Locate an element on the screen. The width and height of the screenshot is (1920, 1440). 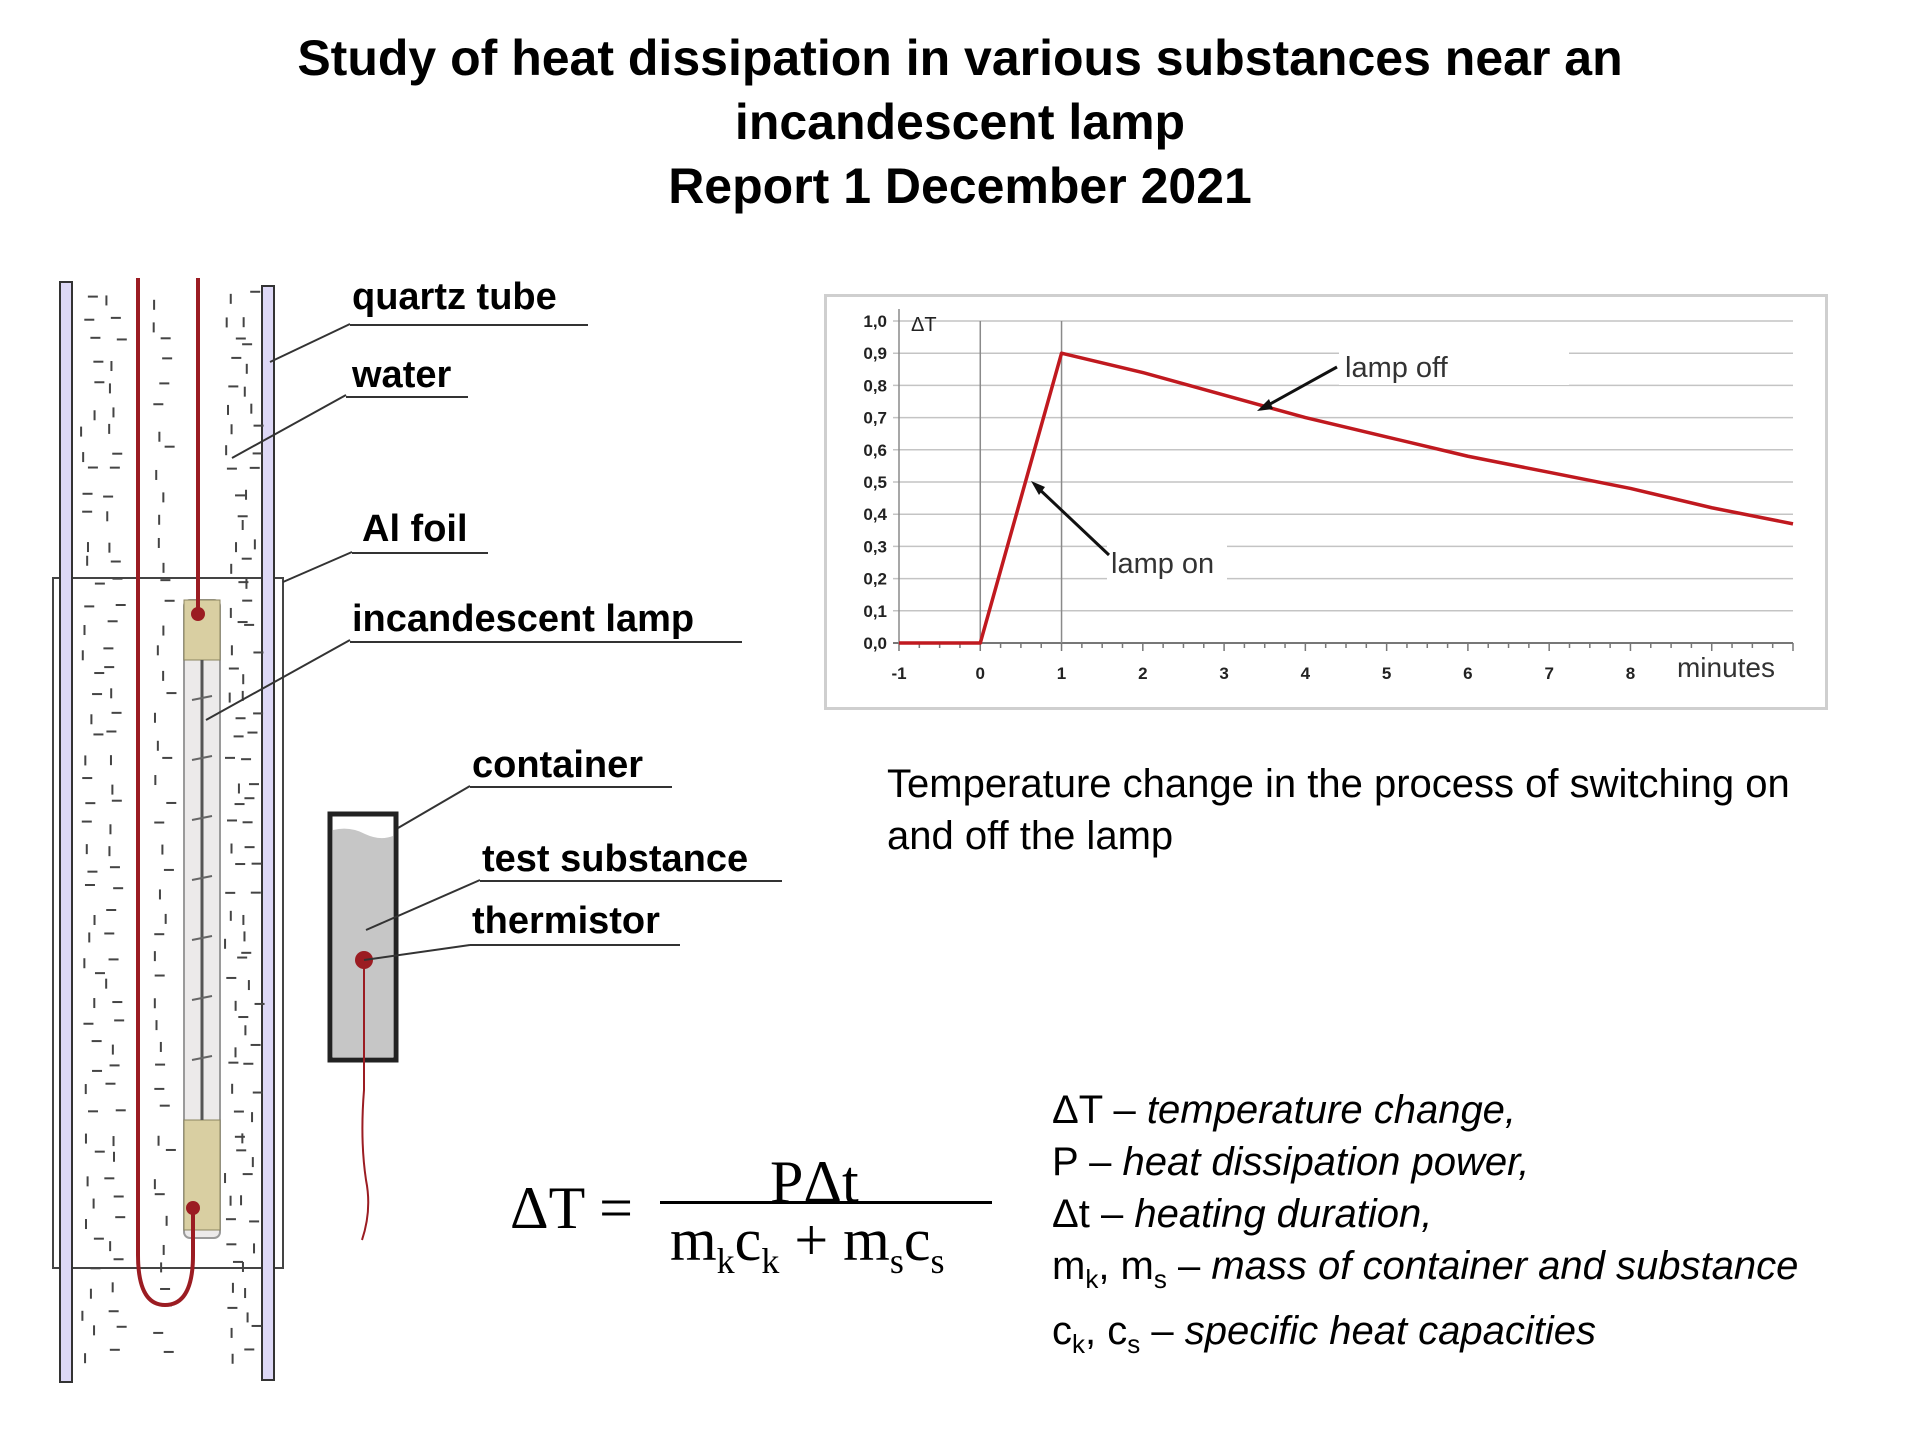
y-tick-label: 0,8 is located at coordinates (875, 385).